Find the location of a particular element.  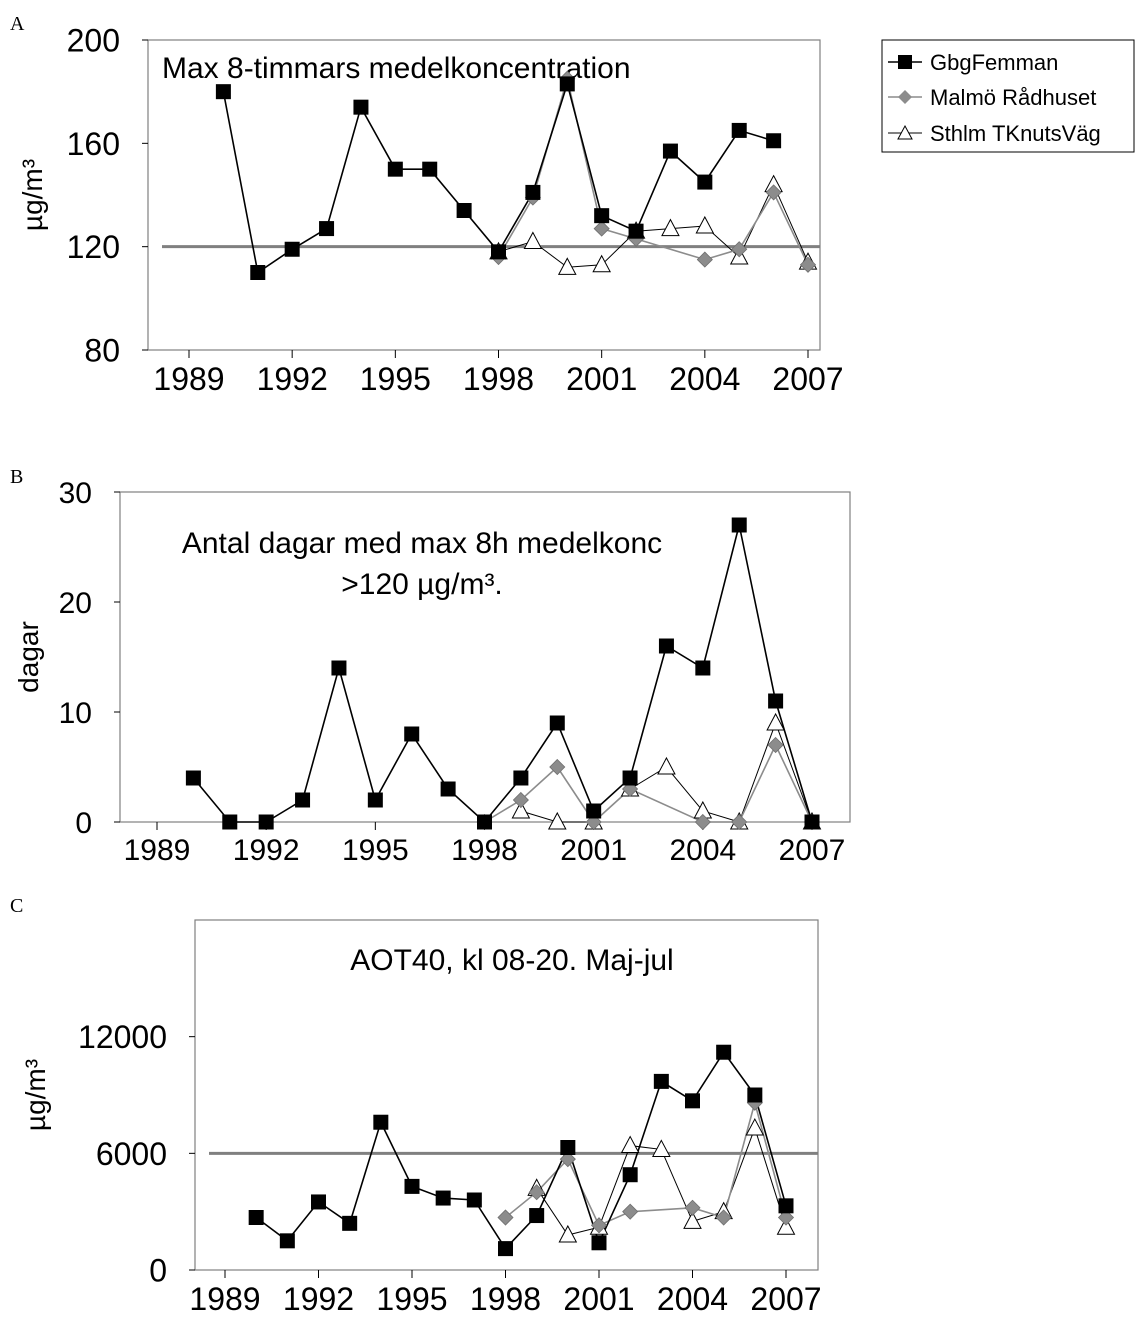

legend-diamond-marker is located at coordinates (905, 97).